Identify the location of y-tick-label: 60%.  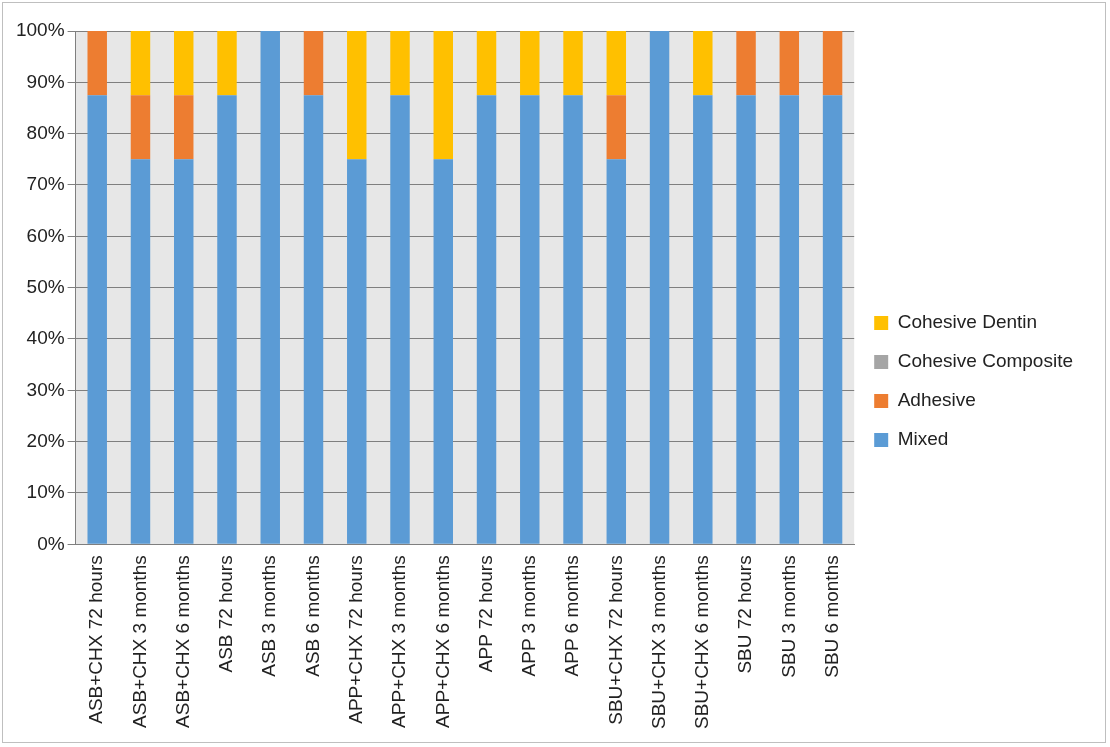
(45, 235).